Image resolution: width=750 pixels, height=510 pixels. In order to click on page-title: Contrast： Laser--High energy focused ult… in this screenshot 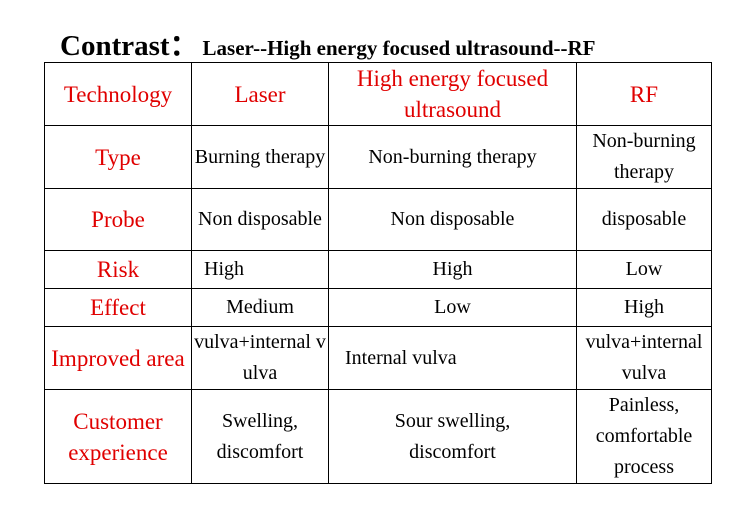, I will do `click(400, 42)`.